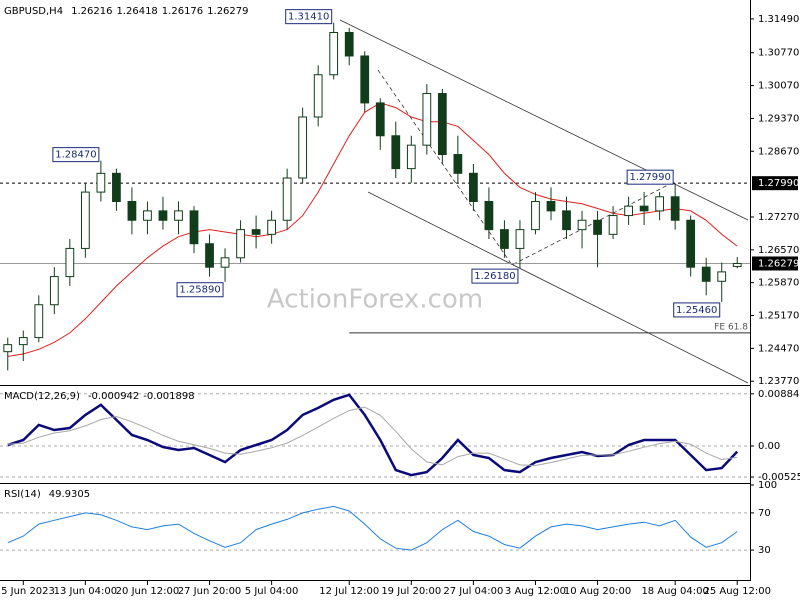 The width and height of the screenshot is (800, 600). Describe the element at coordinates (47, 494) in the screenshot. I see `panel-header: RSI(14) 49.9305` at that location.